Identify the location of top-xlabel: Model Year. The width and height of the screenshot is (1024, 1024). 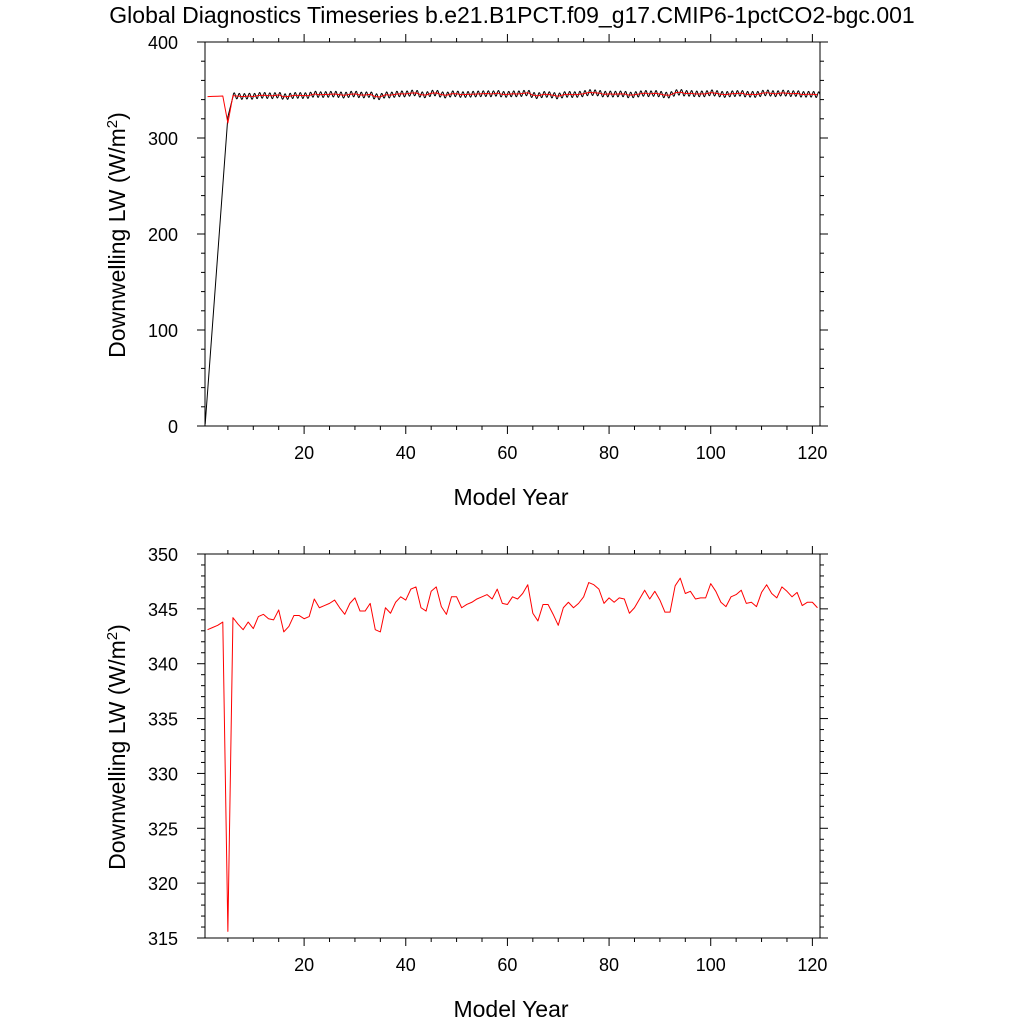
(510, 497).